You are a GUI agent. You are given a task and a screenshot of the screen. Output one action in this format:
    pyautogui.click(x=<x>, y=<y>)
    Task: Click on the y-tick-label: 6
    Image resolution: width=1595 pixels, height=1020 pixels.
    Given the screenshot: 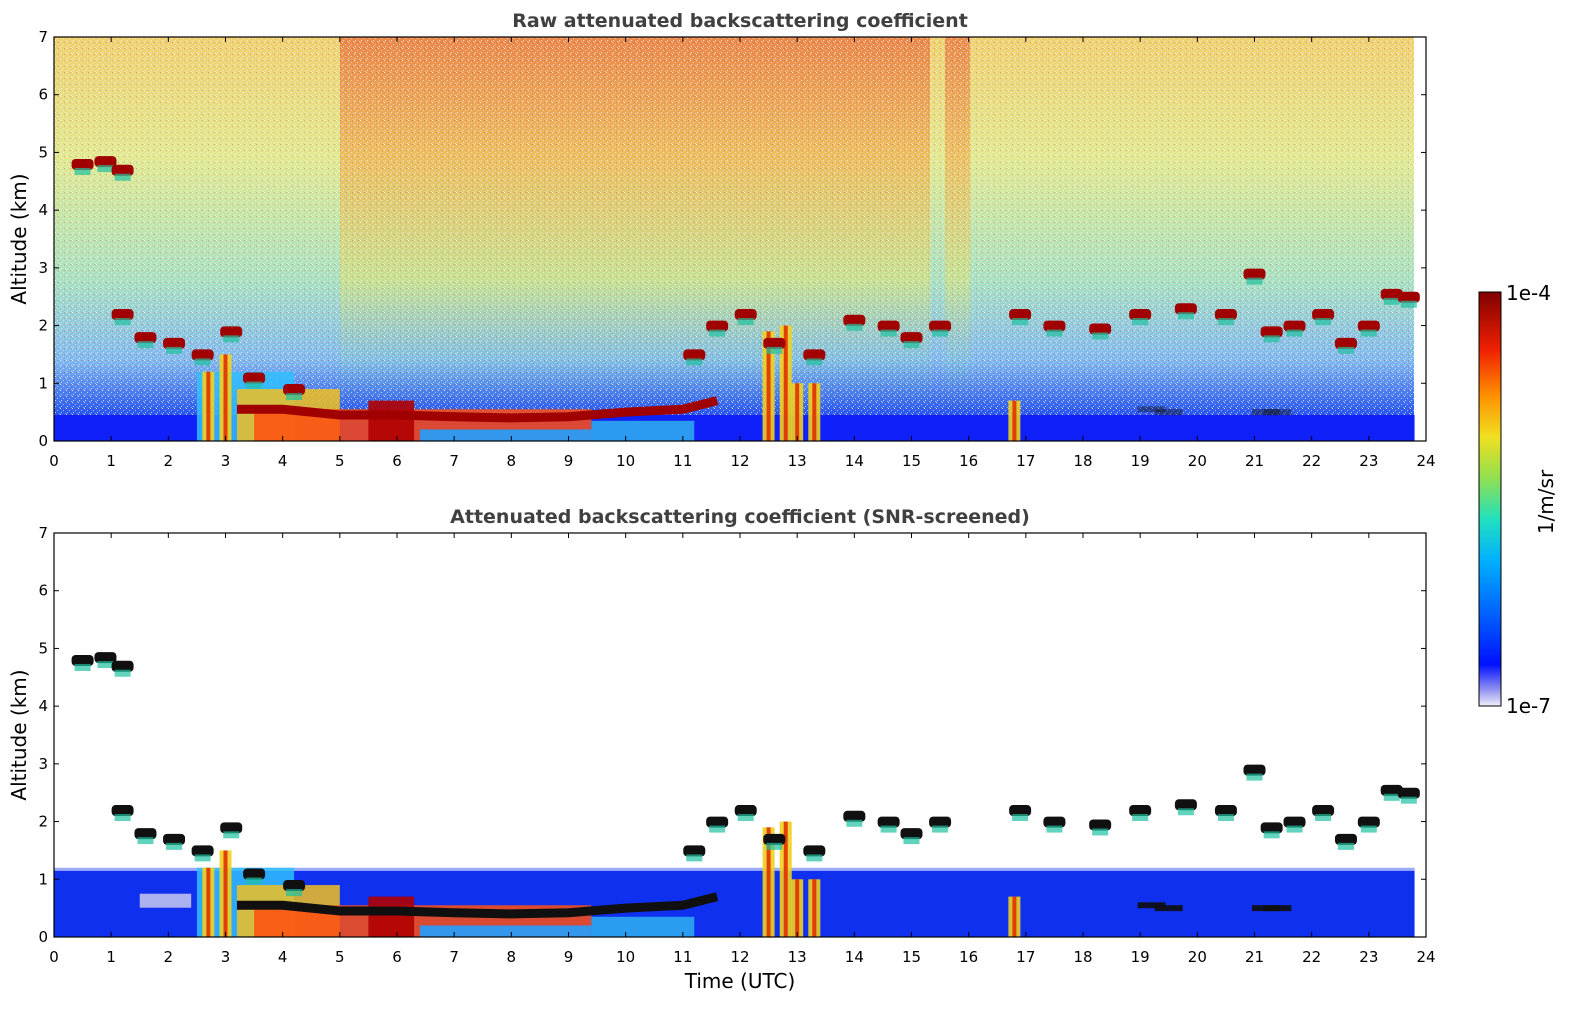 What is the action you would take?
    pyautogui.click(x=43, y=591)
    